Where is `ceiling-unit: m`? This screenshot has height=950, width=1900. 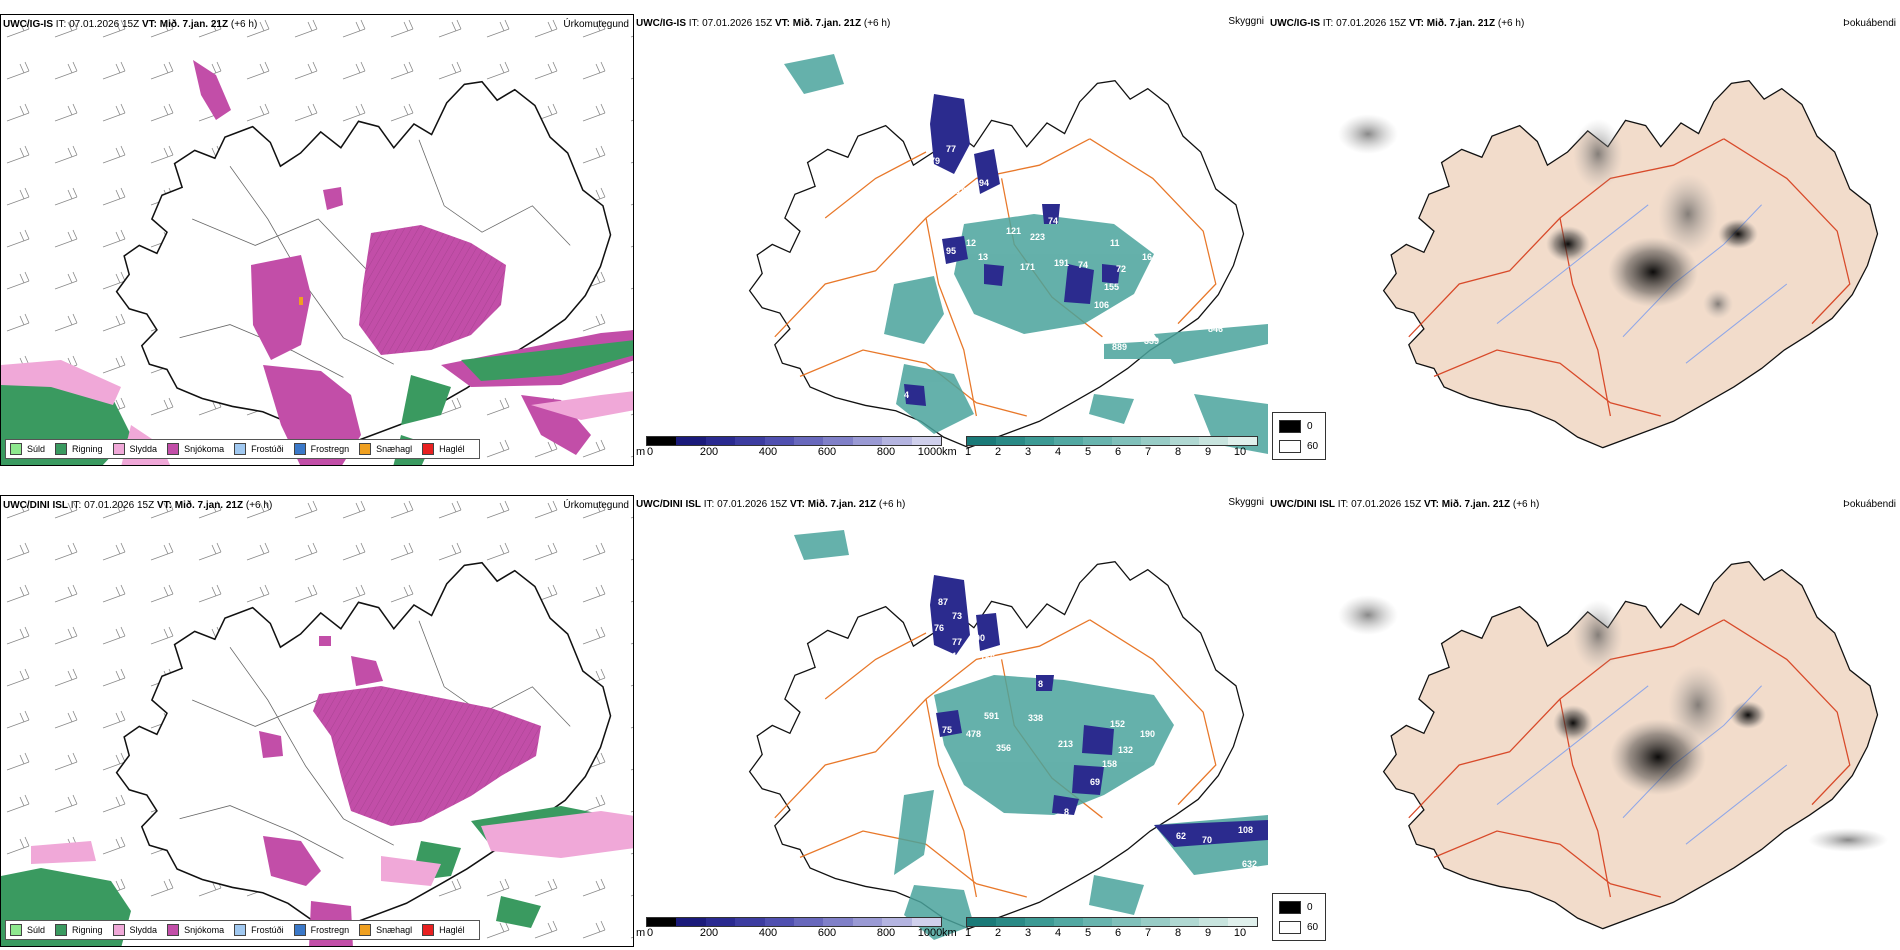
ceiling-unit: m is located at coordinates (641, 452).